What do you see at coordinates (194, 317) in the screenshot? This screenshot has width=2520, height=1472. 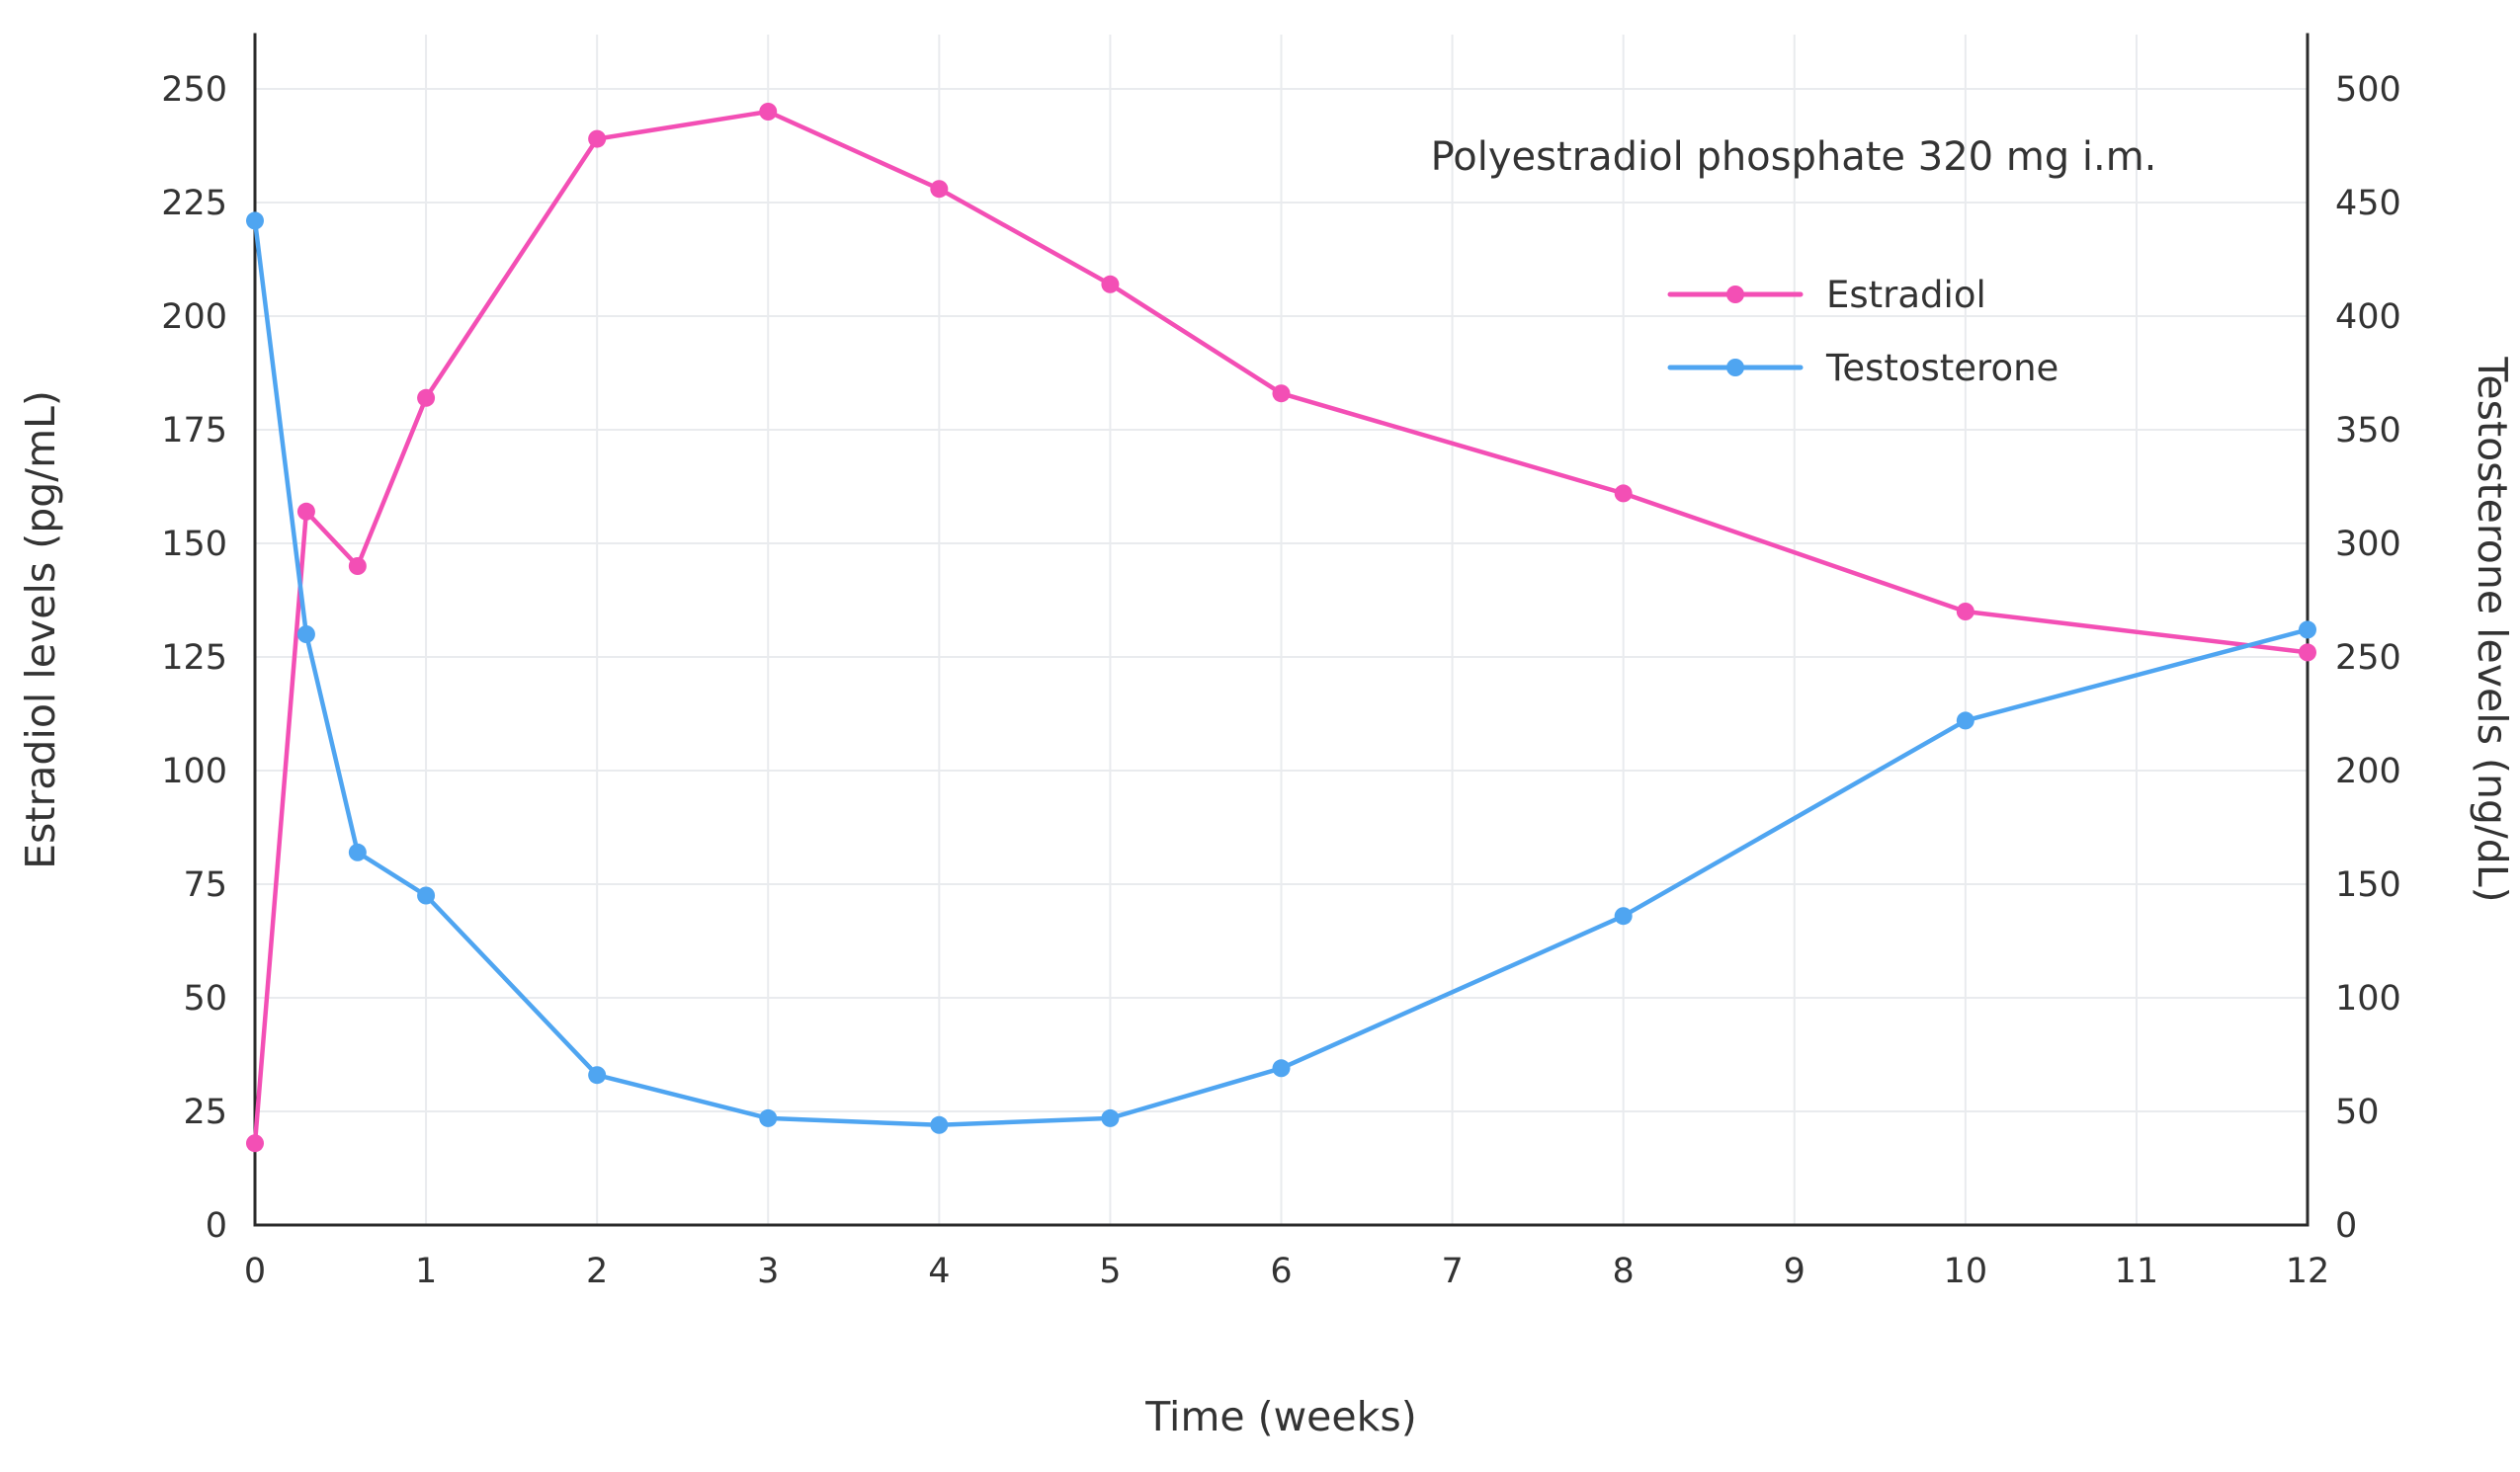 I see `y-left-tick-label: 200` at bounding box center [194, 317].